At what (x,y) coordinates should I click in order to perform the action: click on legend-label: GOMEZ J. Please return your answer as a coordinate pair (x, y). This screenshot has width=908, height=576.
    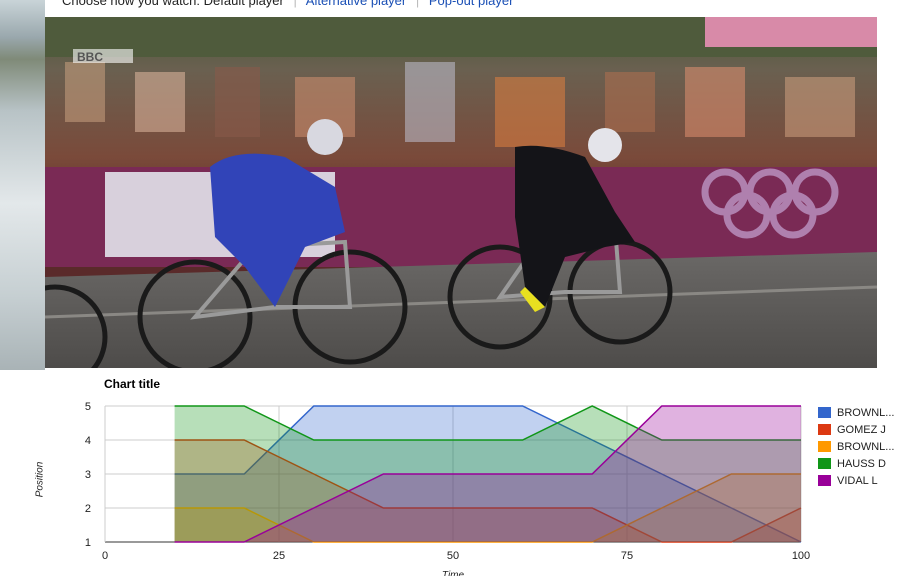
    Looking at the image, I should click on (861, 429).